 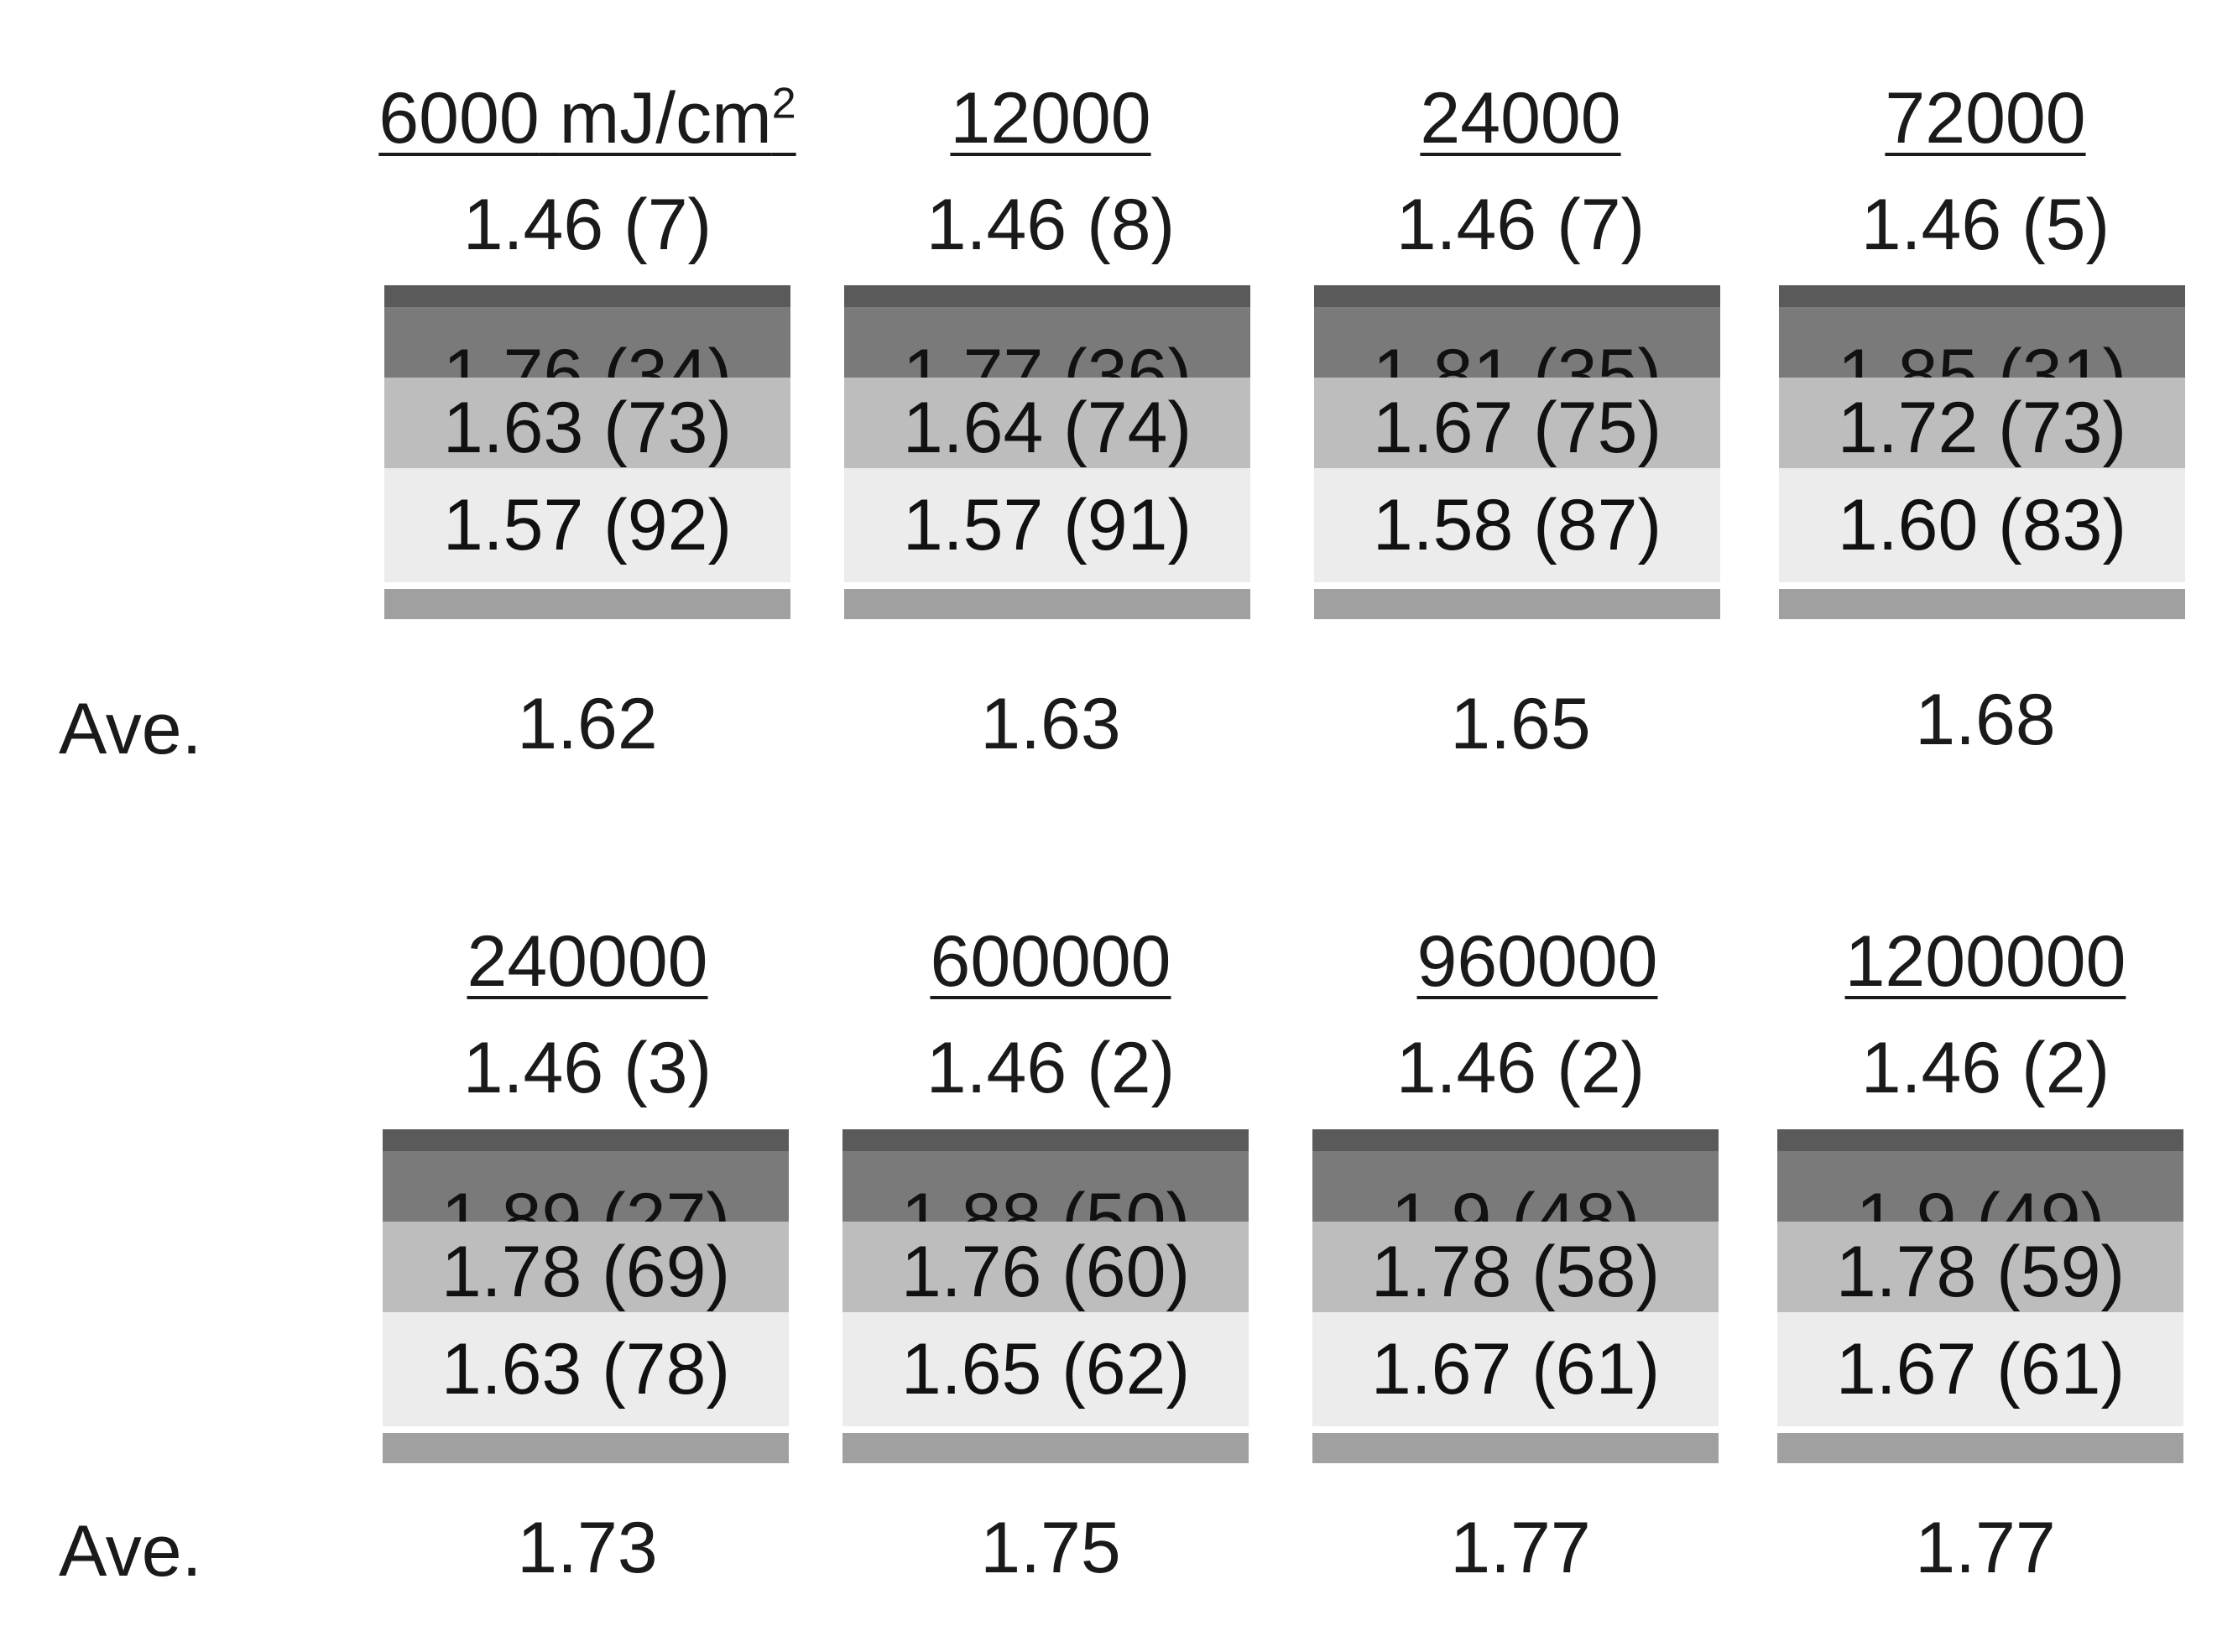 I want to click on bottom-layer-value: 1.65 (62), so click(x=1045, y=1369).